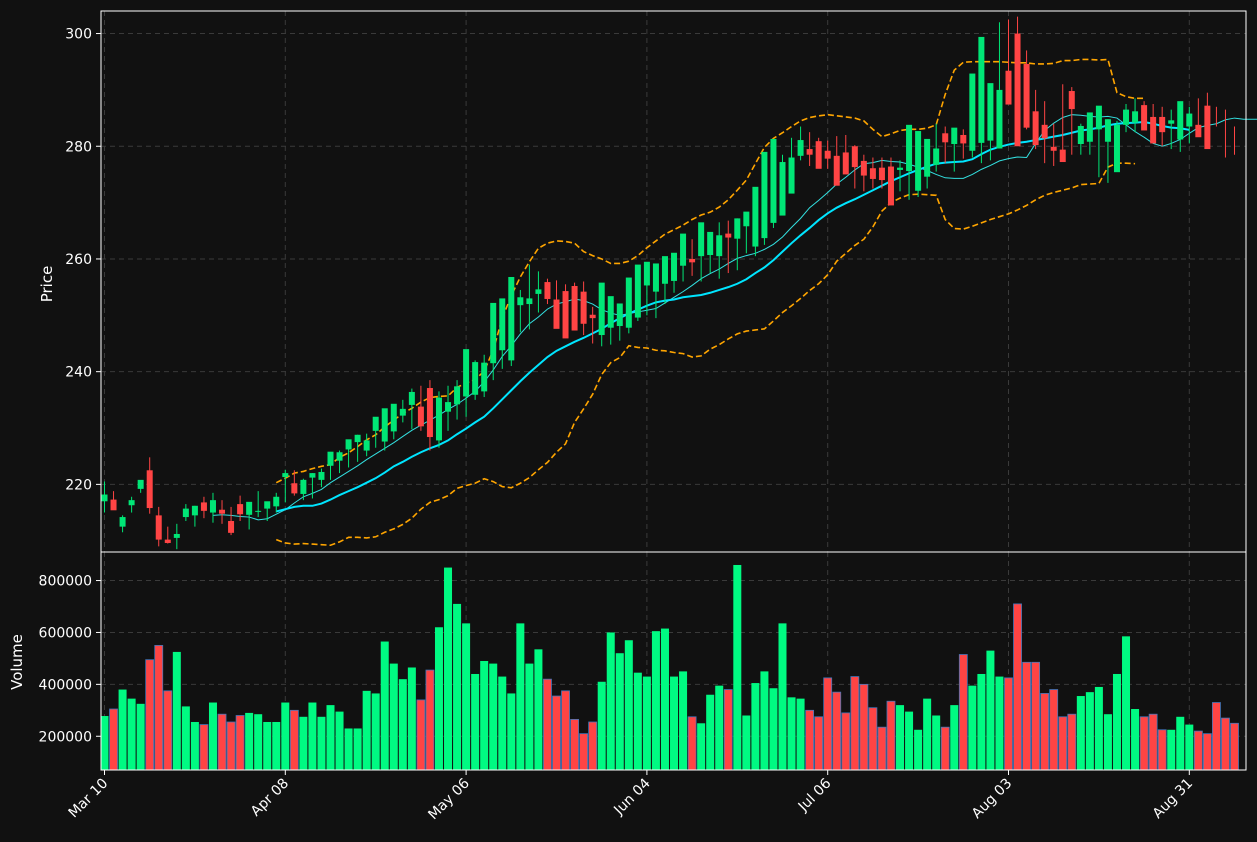  I want to click on volume-axis-label: Volume, so click(17, 662).